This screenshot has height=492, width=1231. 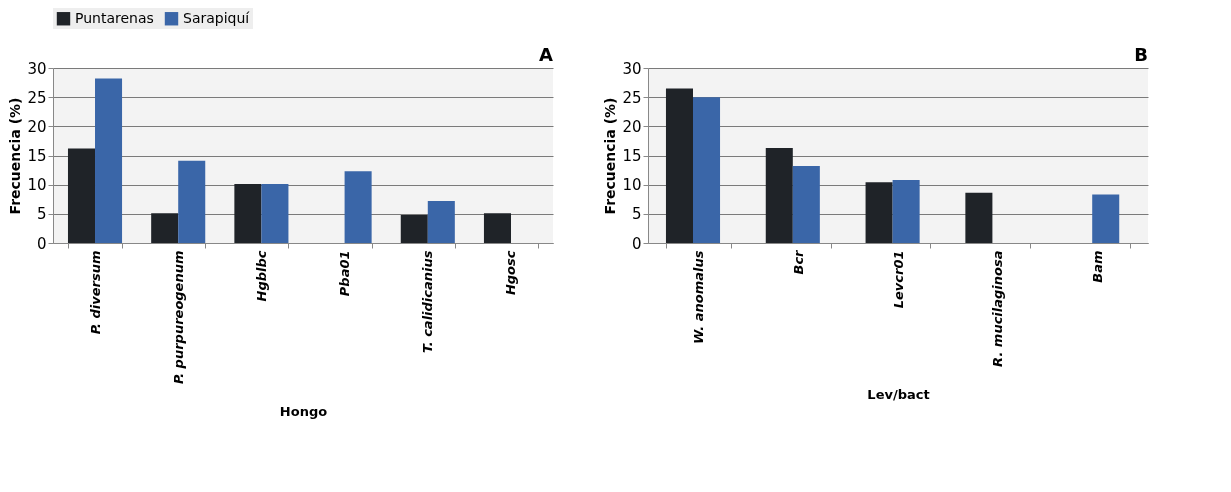 What do you see at coordinates (1098, 266) in the screenshot?
I see `x-tick-label: Bam` at bounding box center [1098, 266].